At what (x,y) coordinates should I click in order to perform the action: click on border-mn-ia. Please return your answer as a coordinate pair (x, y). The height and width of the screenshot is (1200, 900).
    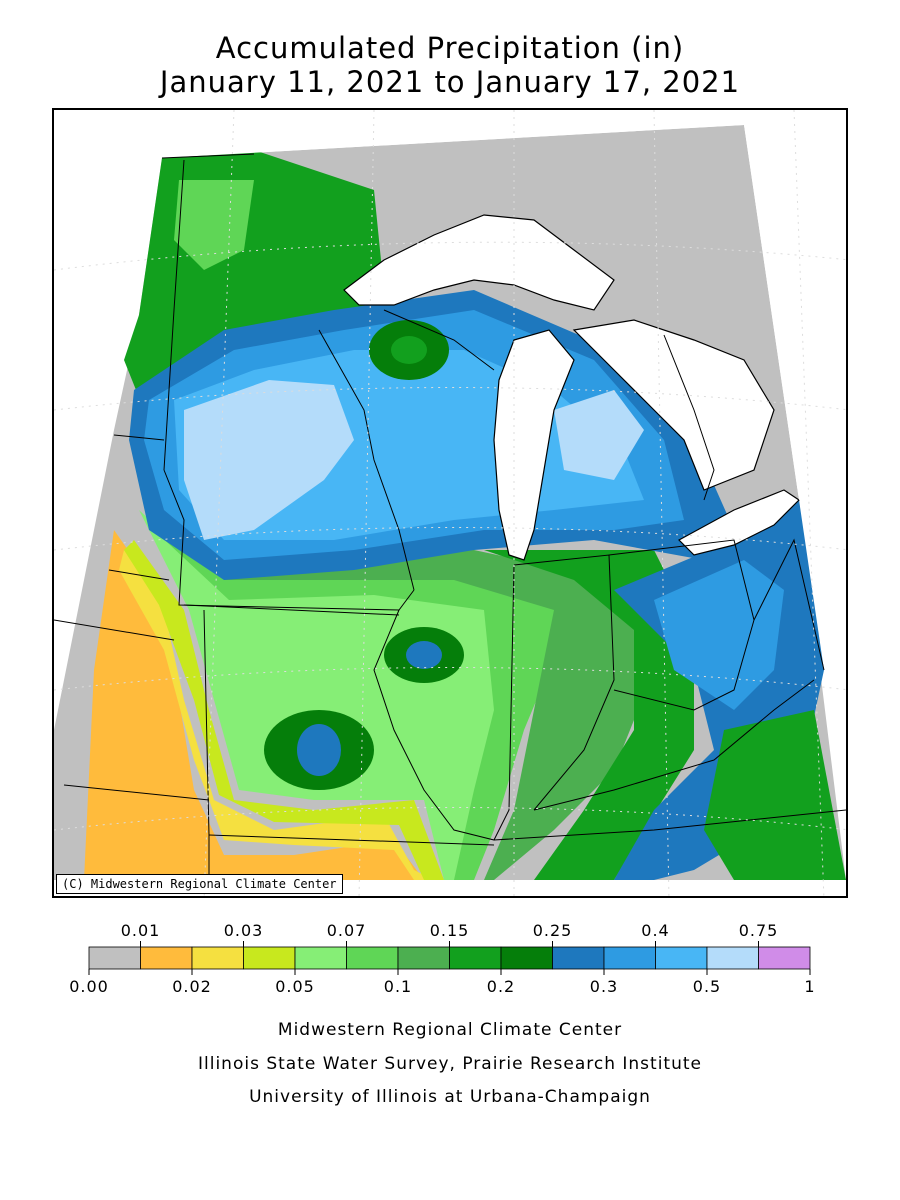
    Looking at the image, I should click on (289, 540).